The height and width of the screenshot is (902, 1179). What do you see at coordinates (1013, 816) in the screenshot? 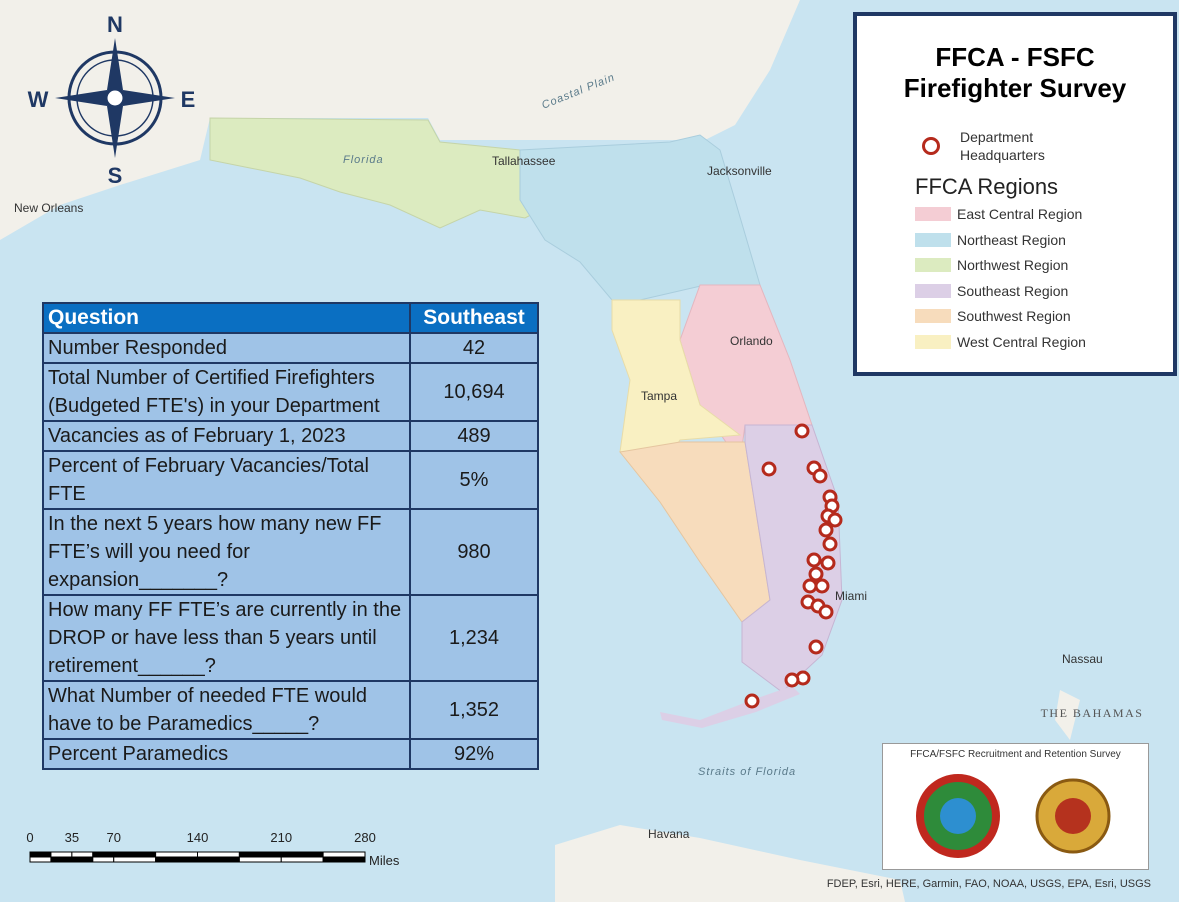
I see `logos` at bounding box center [1013, 816].